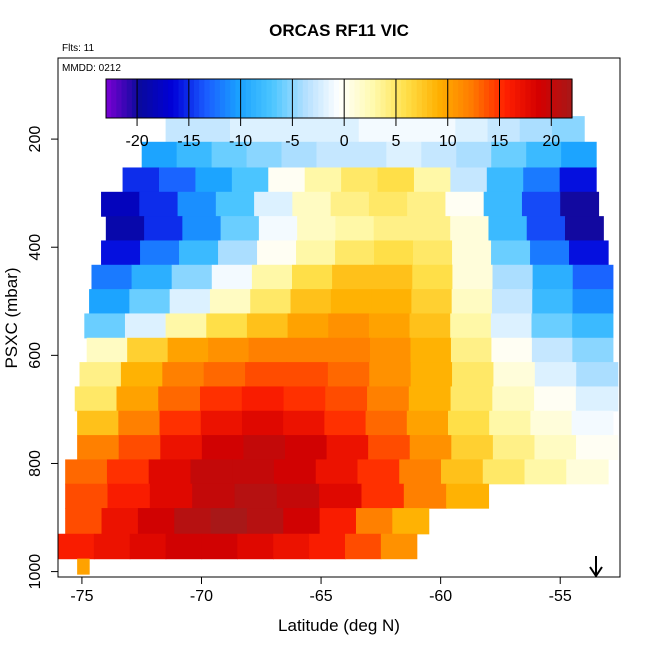  Describe the element at coordinates (35, 139) in the screenshot. I see `y-tick-label: 200` at that location.